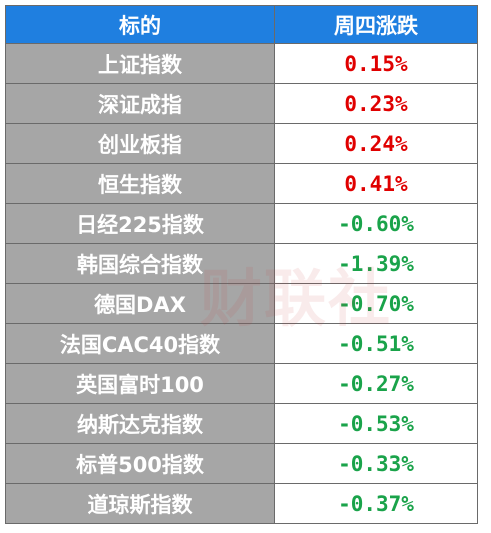 This screenshot has width=491, height=533. What do you see at coordinates (376, 223) in the screenshot?
I see `index-change: -0.60%` at bounding box center [376, 223].